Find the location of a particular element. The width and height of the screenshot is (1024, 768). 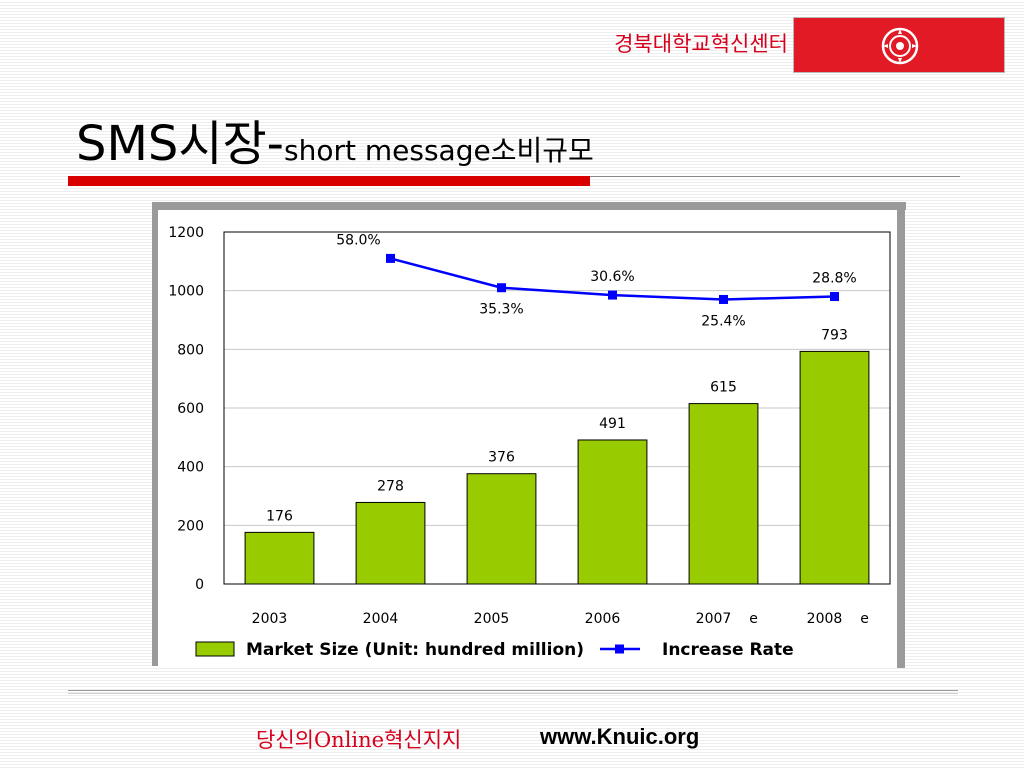

y-tick-label: 1200 is located at coordinates (186, 233).